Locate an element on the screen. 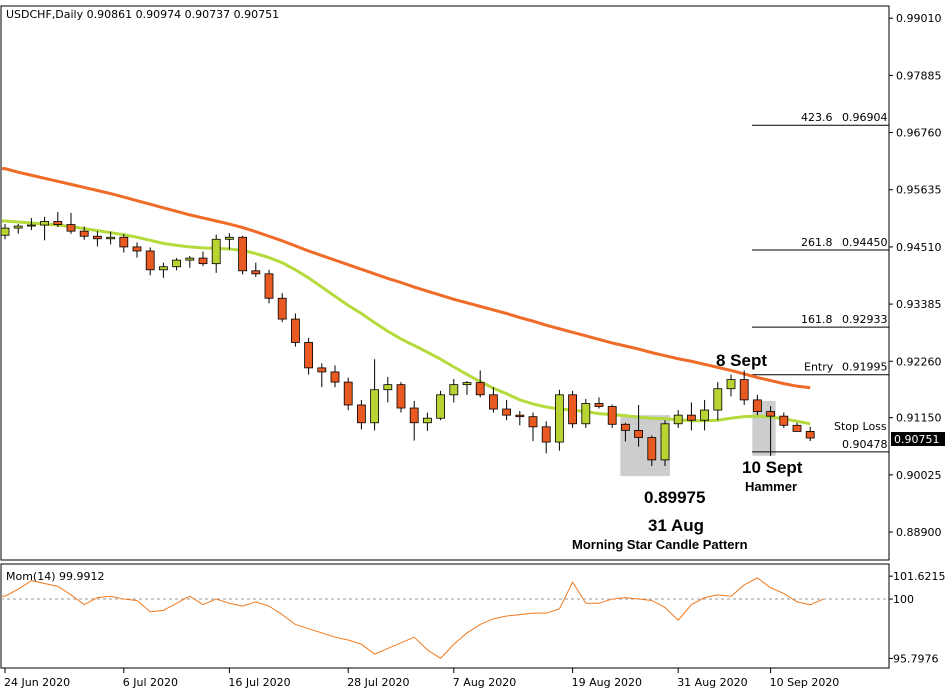  momentum-indicator: 101.6215 100 95.7976 is located at coordinates (473, 617).